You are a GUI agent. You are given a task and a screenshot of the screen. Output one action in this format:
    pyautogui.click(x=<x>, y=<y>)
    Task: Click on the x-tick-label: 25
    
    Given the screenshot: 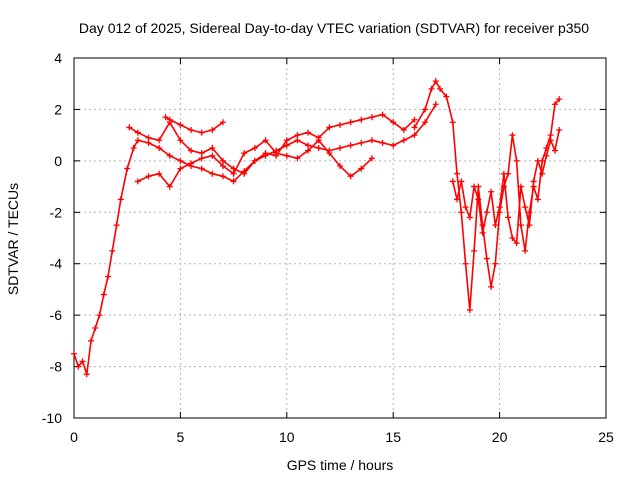 What is the action you would take?
    pyautogui.click(x=606, y=437)
    